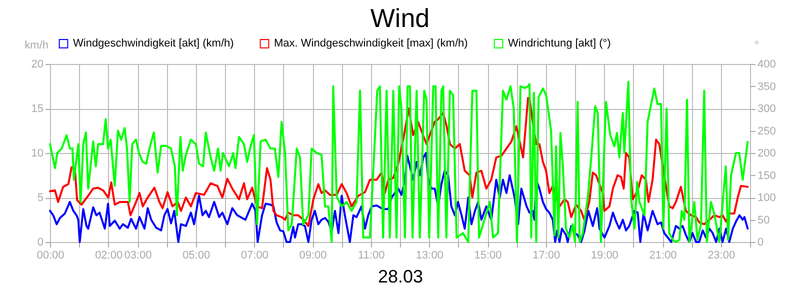 This screenshot has width=800, height=300. Describe the element at coordinates (604, 256) in the screenshot. I see `x-tick-label: 19:00` at that location.